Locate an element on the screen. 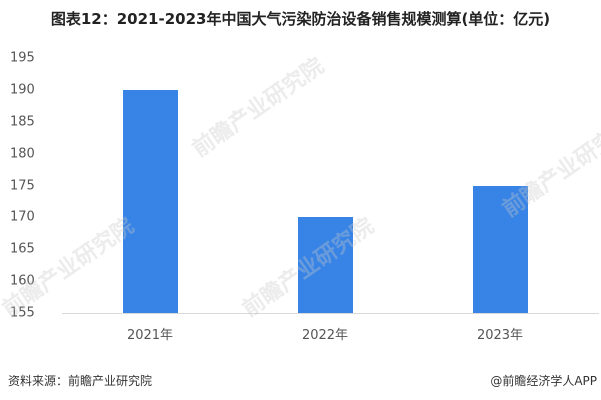 The height and width of the screenshot is (400, 601). x-tick-label: 2023年 is located at coordinates (500, 335).